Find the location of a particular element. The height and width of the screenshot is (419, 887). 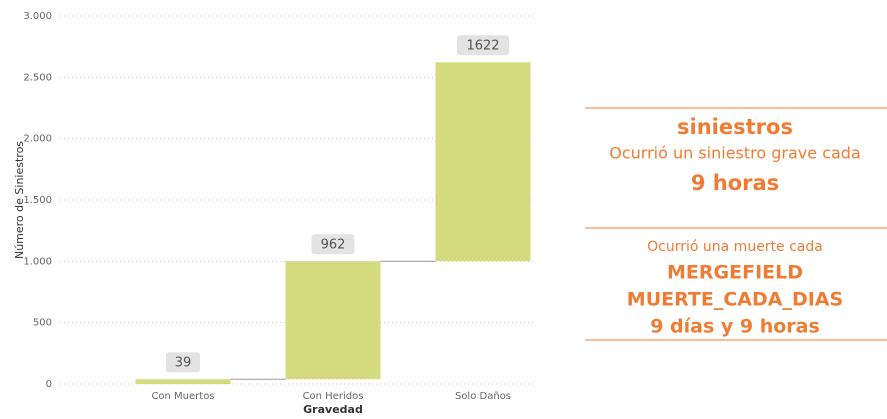

y-axis-label: Número de Siniestros is located at coordinates (19, 200).